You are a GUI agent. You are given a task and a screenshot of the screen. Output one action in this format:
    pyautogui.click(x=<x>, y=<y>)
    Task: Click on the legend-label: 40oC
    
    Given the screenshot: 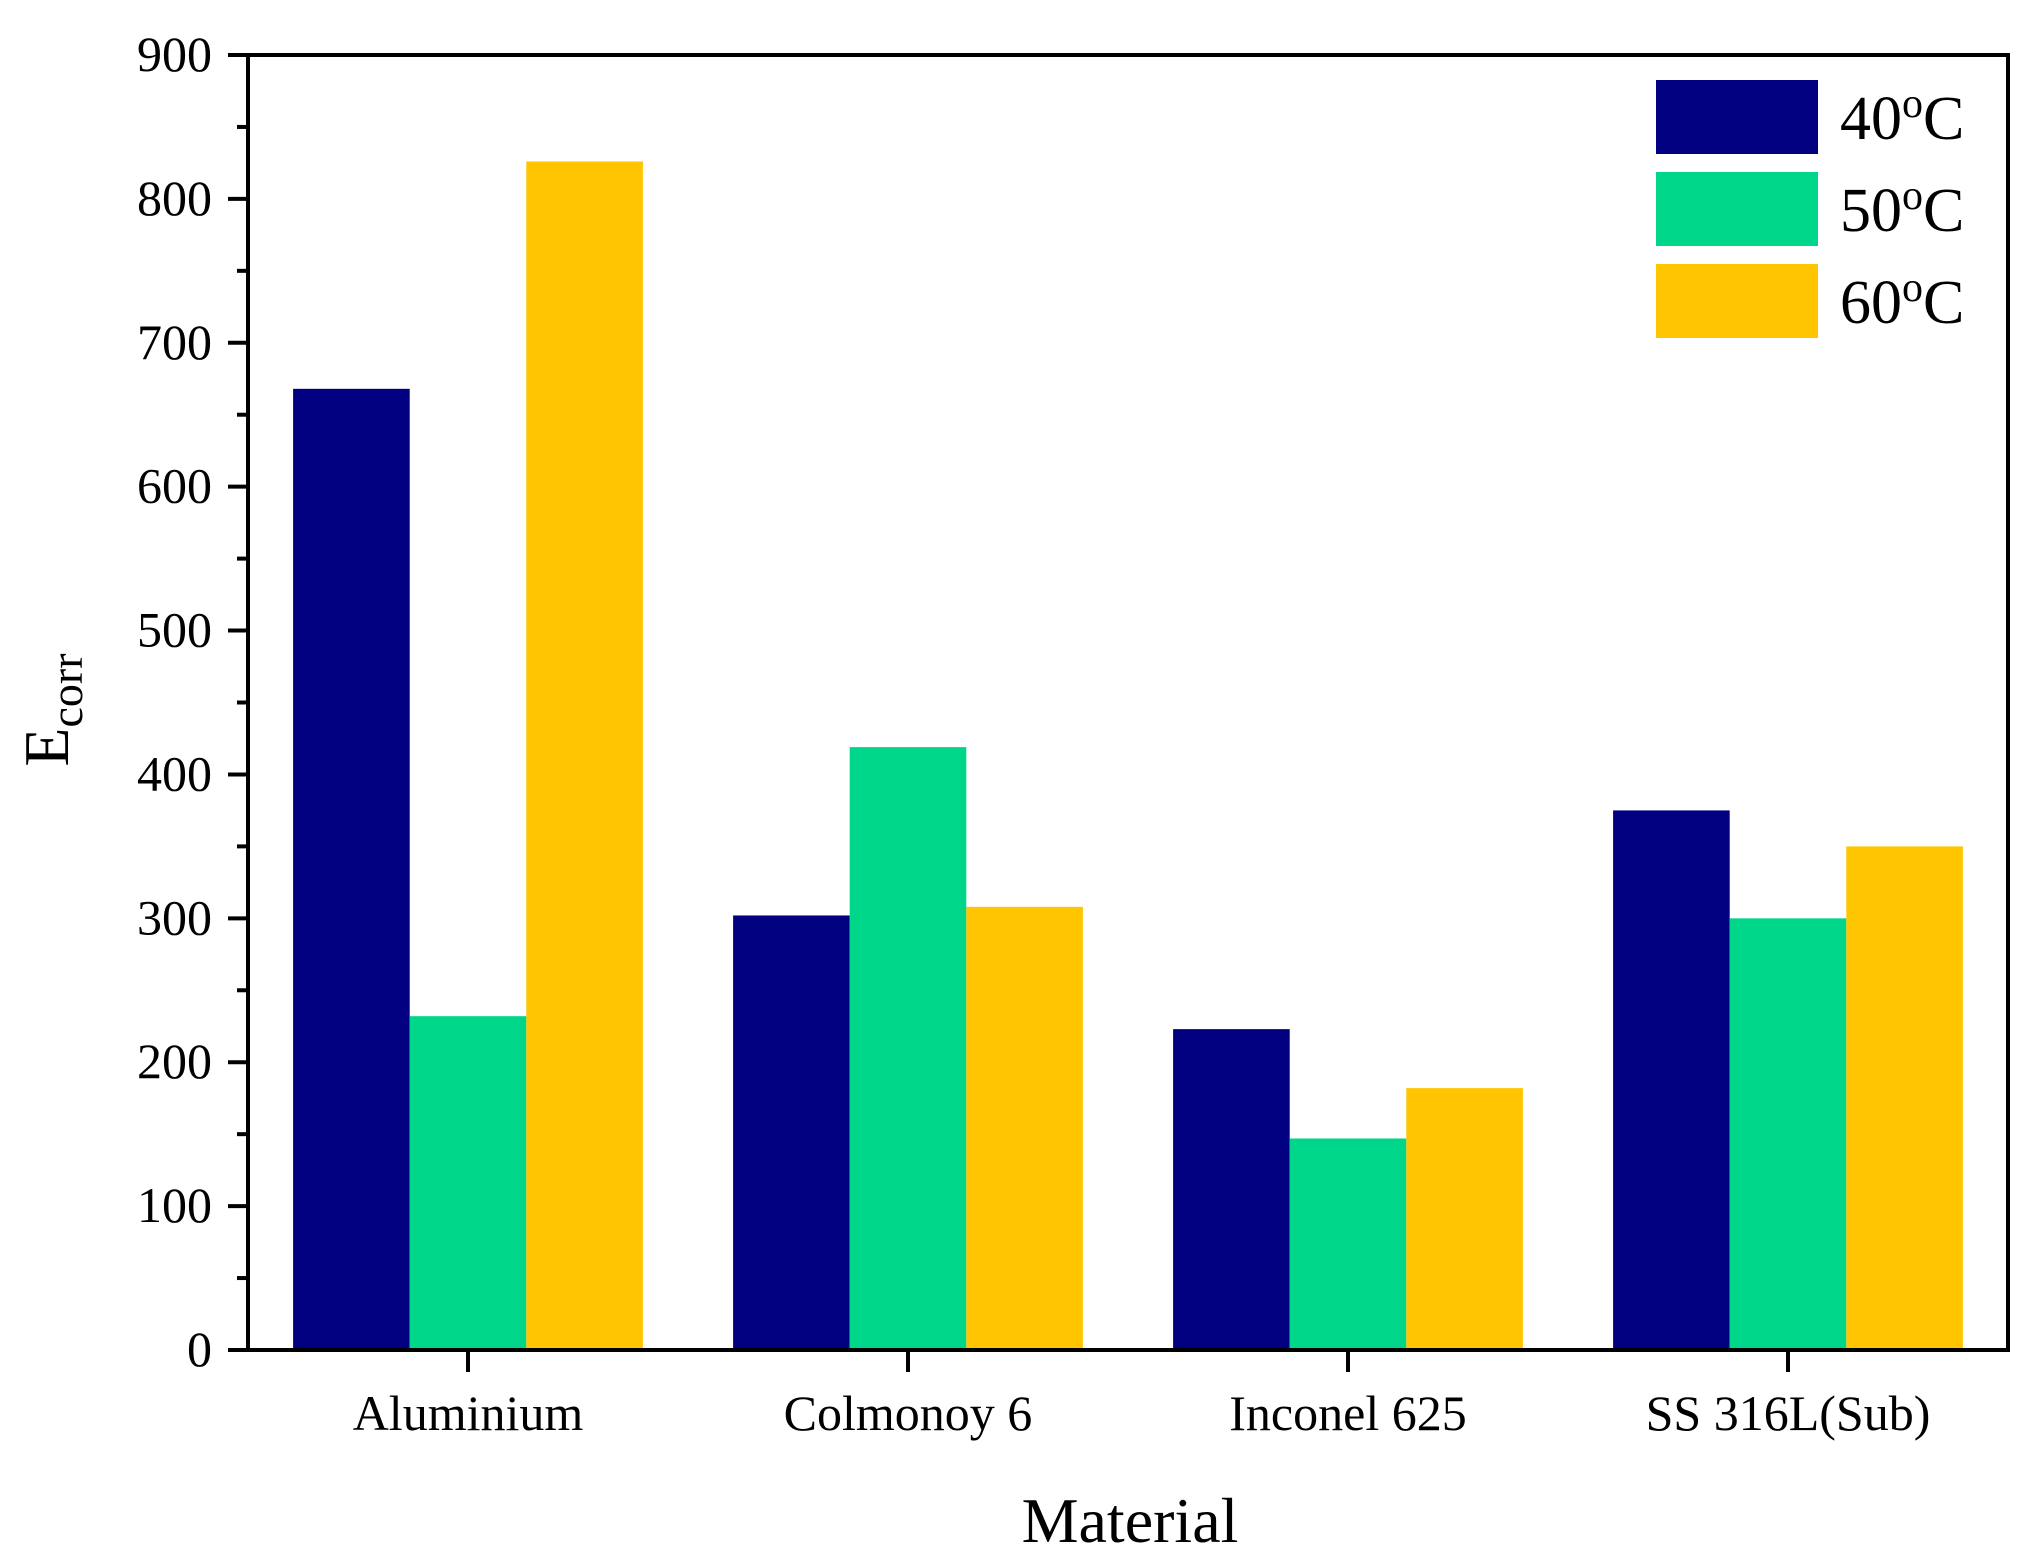 What is the action you would take?
    pyautogui.click(x=1902, y=117)
    